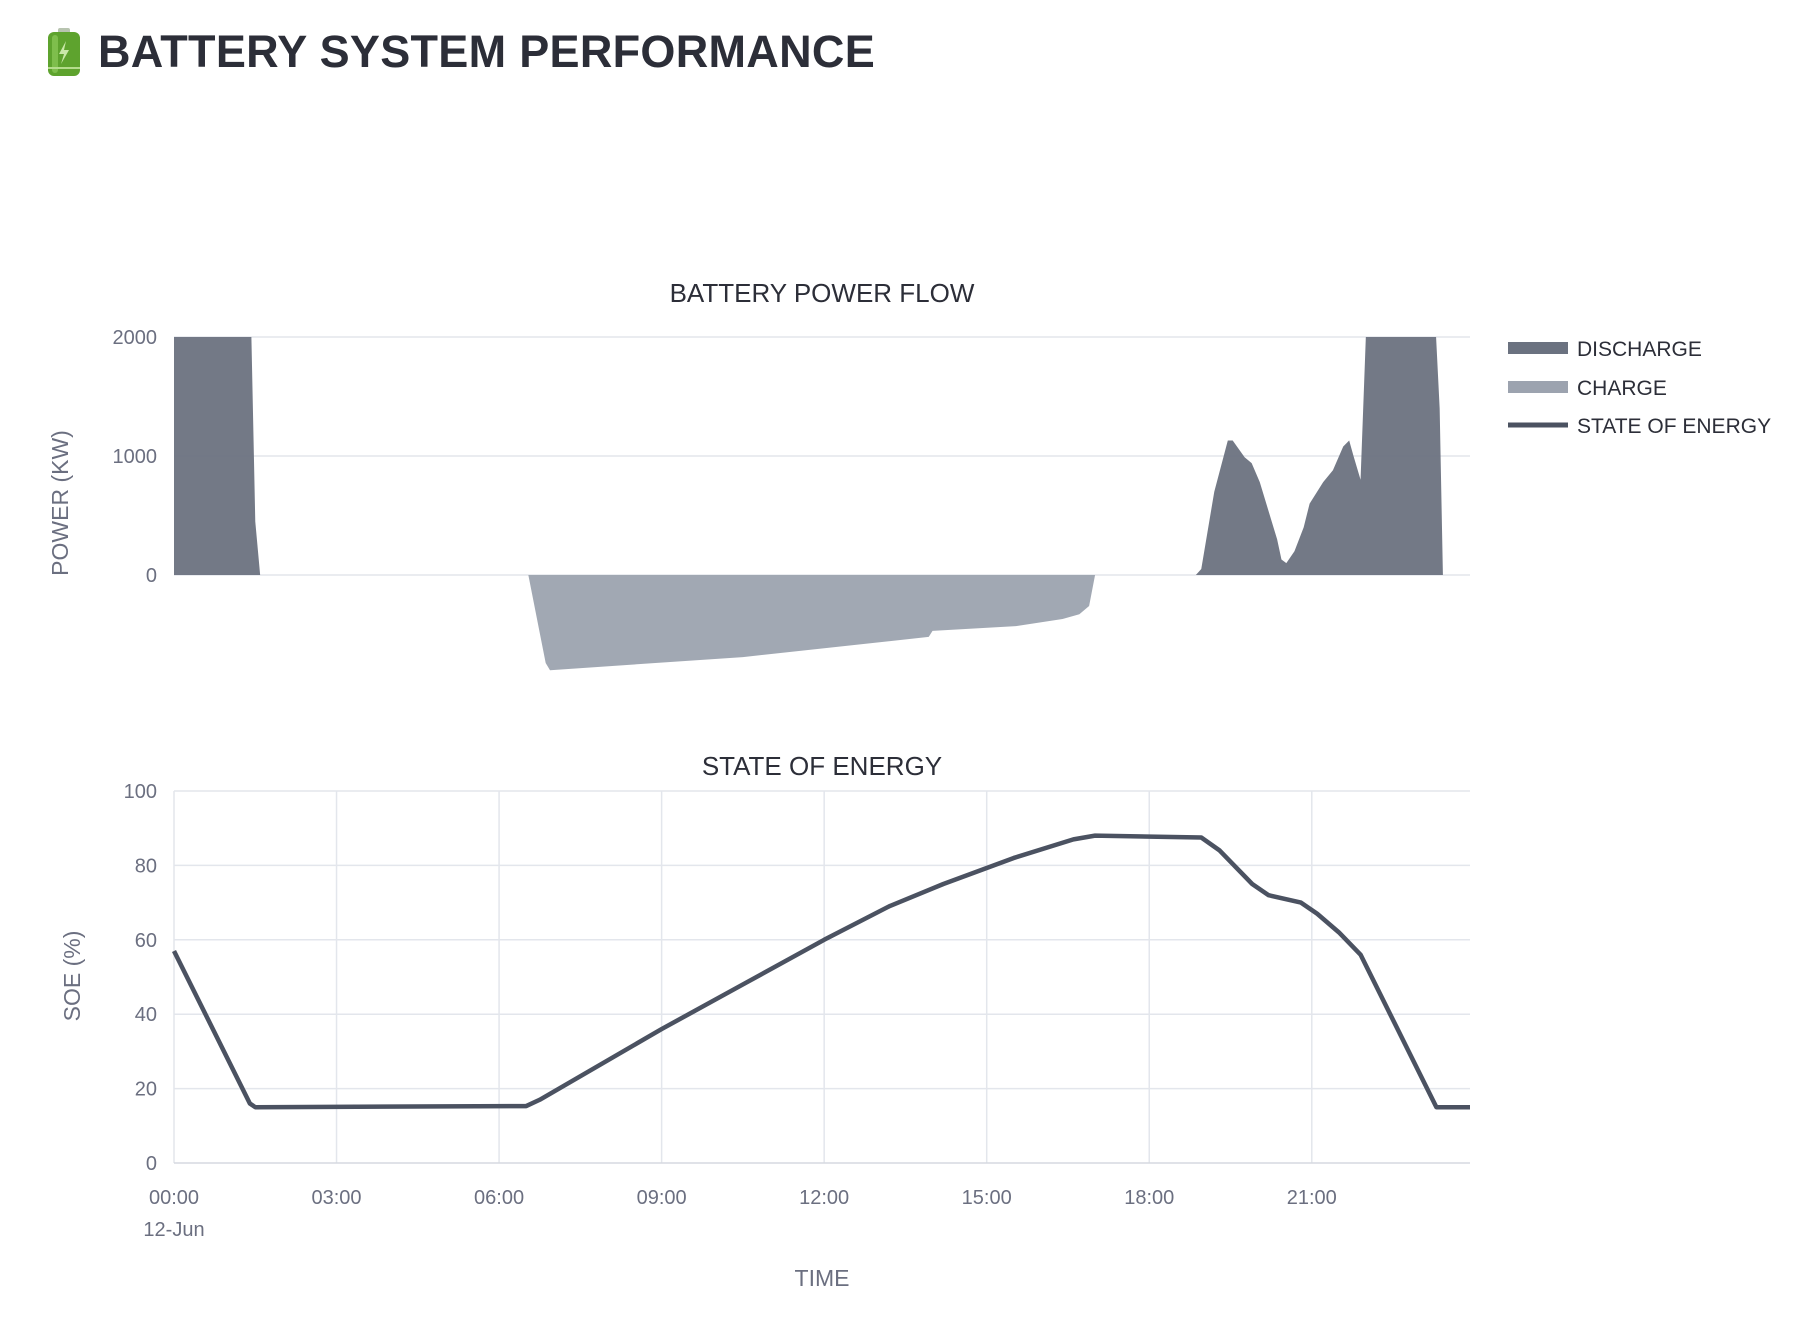  What do you see at coordinates (822, 1278) in the screenshot?
I see `x-axis-label: TIME` at bounding box center [822, 1278].